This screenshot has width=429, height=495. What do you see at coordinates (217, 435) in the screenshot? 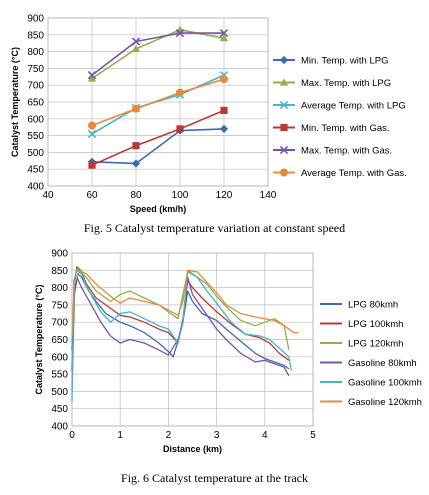
I see `chart2-x-tick-label: 3` at bounding box center [217, 435].